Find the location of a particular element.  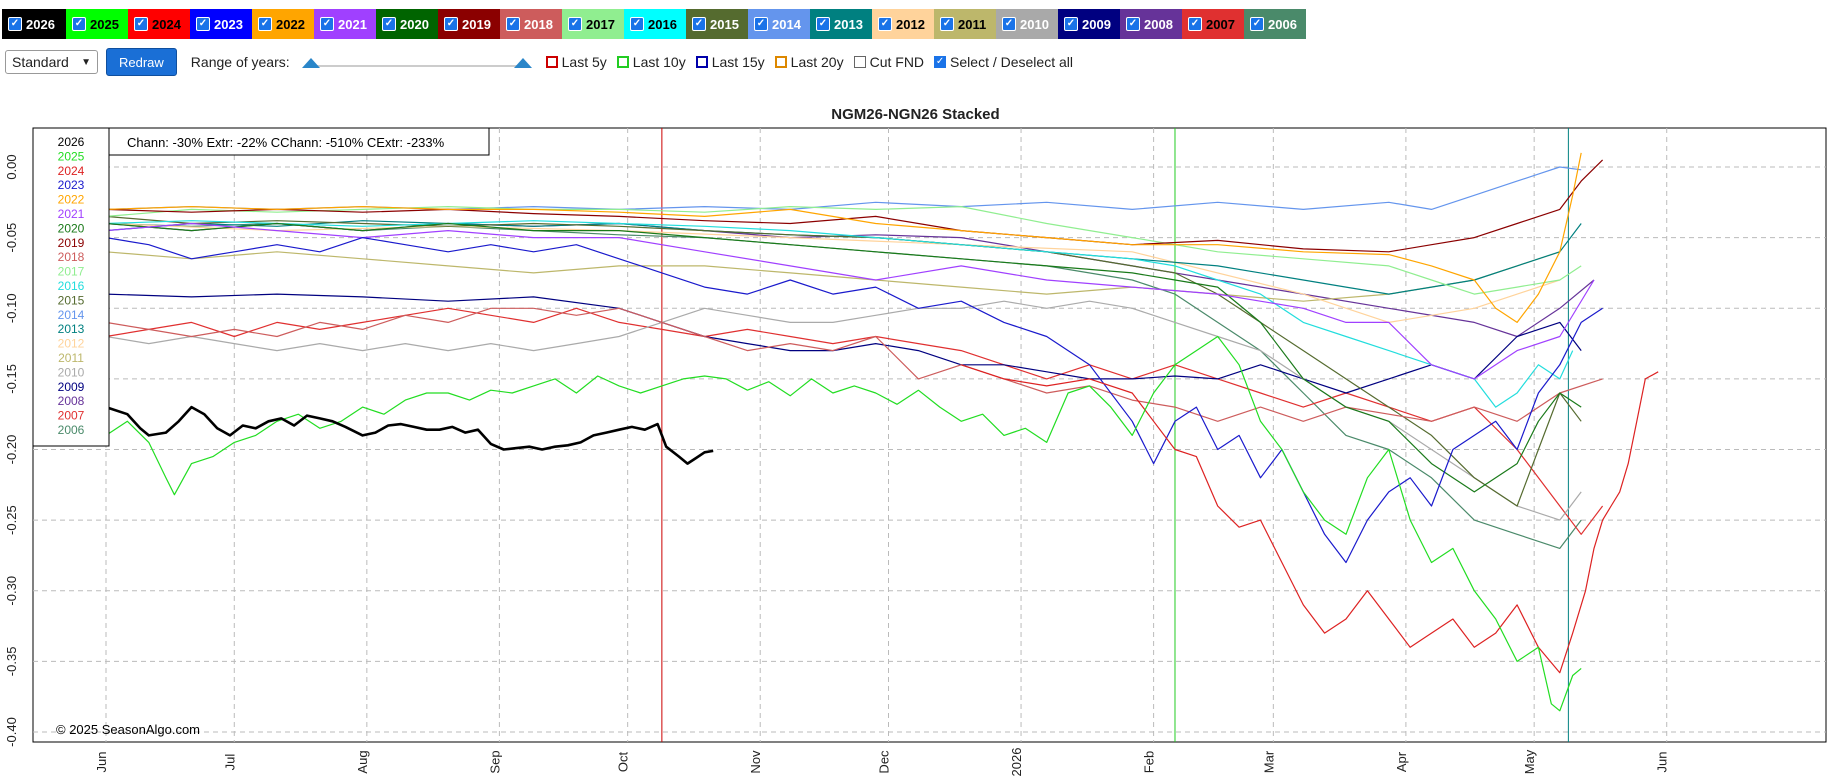

year-toggle-2014: ✓ 2014 is located at coordinates (779, 24).